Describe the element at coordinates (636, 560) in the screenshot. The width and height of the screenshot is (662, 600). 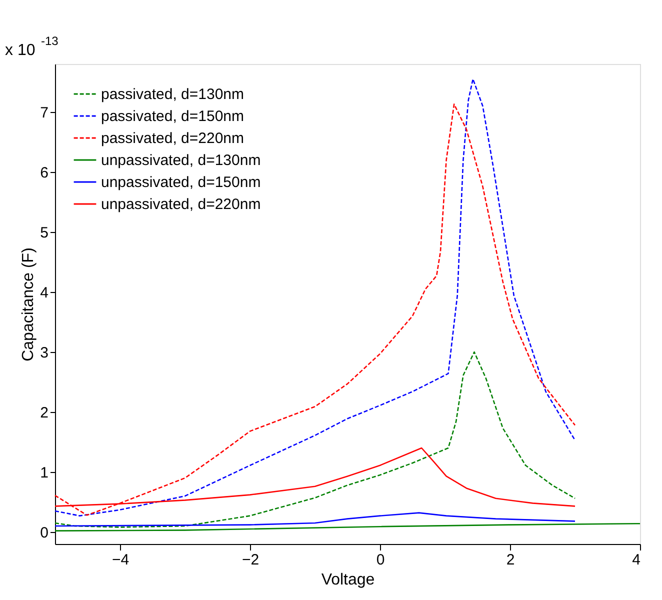
I see `x-tick-label: 4` at that location.